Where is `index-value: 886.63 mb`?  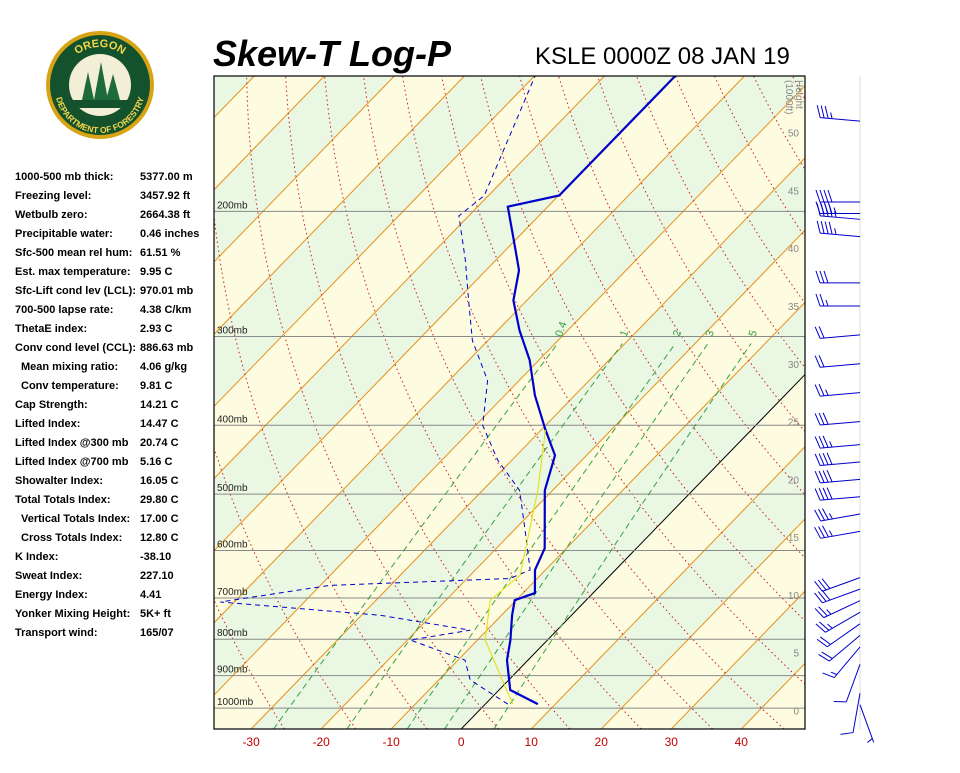
index-value: 886.63 mb is located at coordinates (166, 348).